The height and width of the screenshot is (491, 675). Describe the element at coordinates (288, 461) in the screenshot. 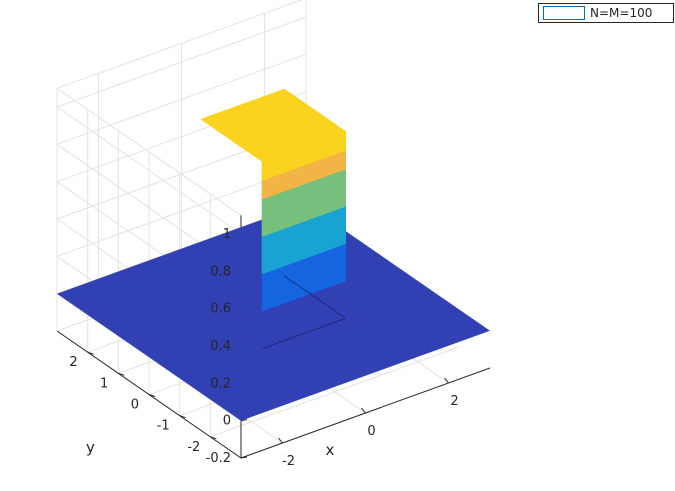

I see `x-tick-label: -2` at that location.